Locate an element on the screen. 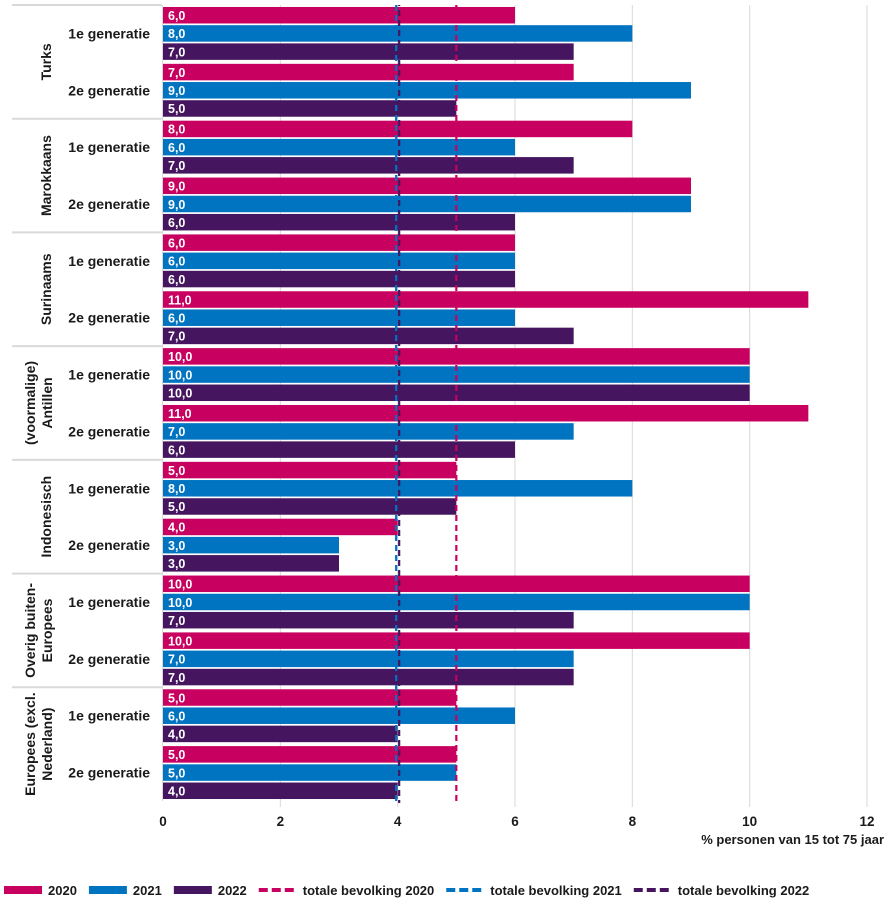 This screenshot has height=909, width=892. legend-label: totale bevolking 2022 is located at coordinates (744, 890).